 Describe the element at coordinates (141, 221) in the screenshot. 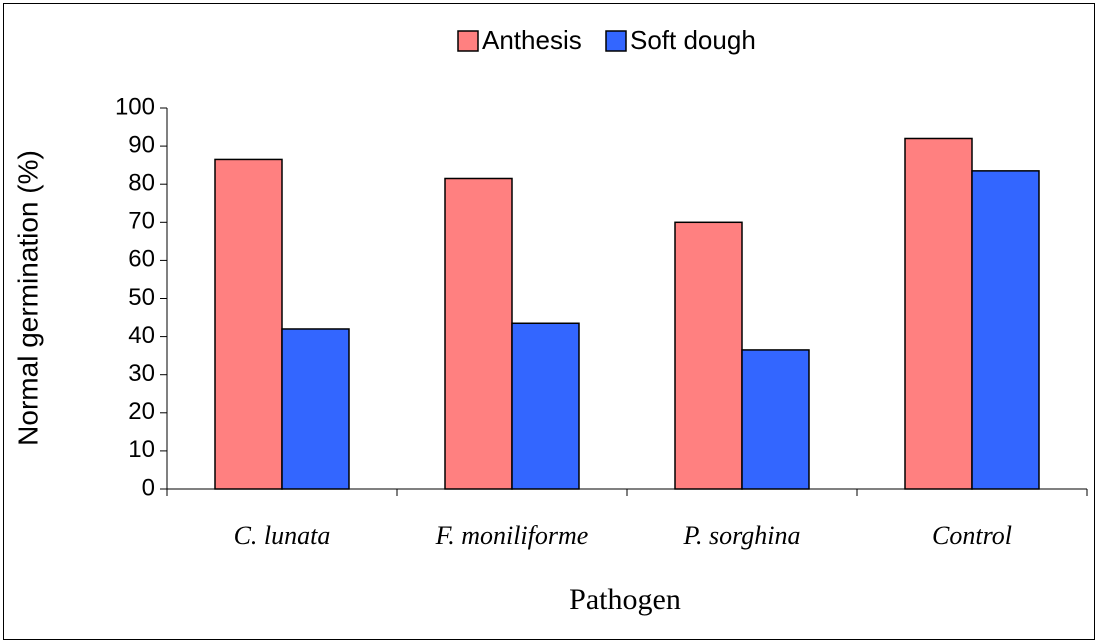

I see `y-tick-label: 70` at that location.